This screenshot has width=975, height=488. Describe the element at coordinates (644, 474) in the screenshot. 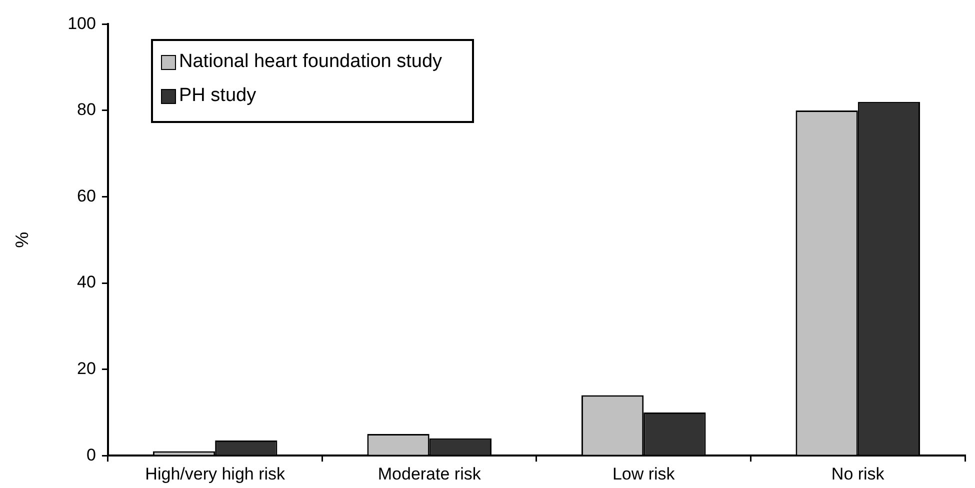

I see `x-tick-label: Low risk` at that location.